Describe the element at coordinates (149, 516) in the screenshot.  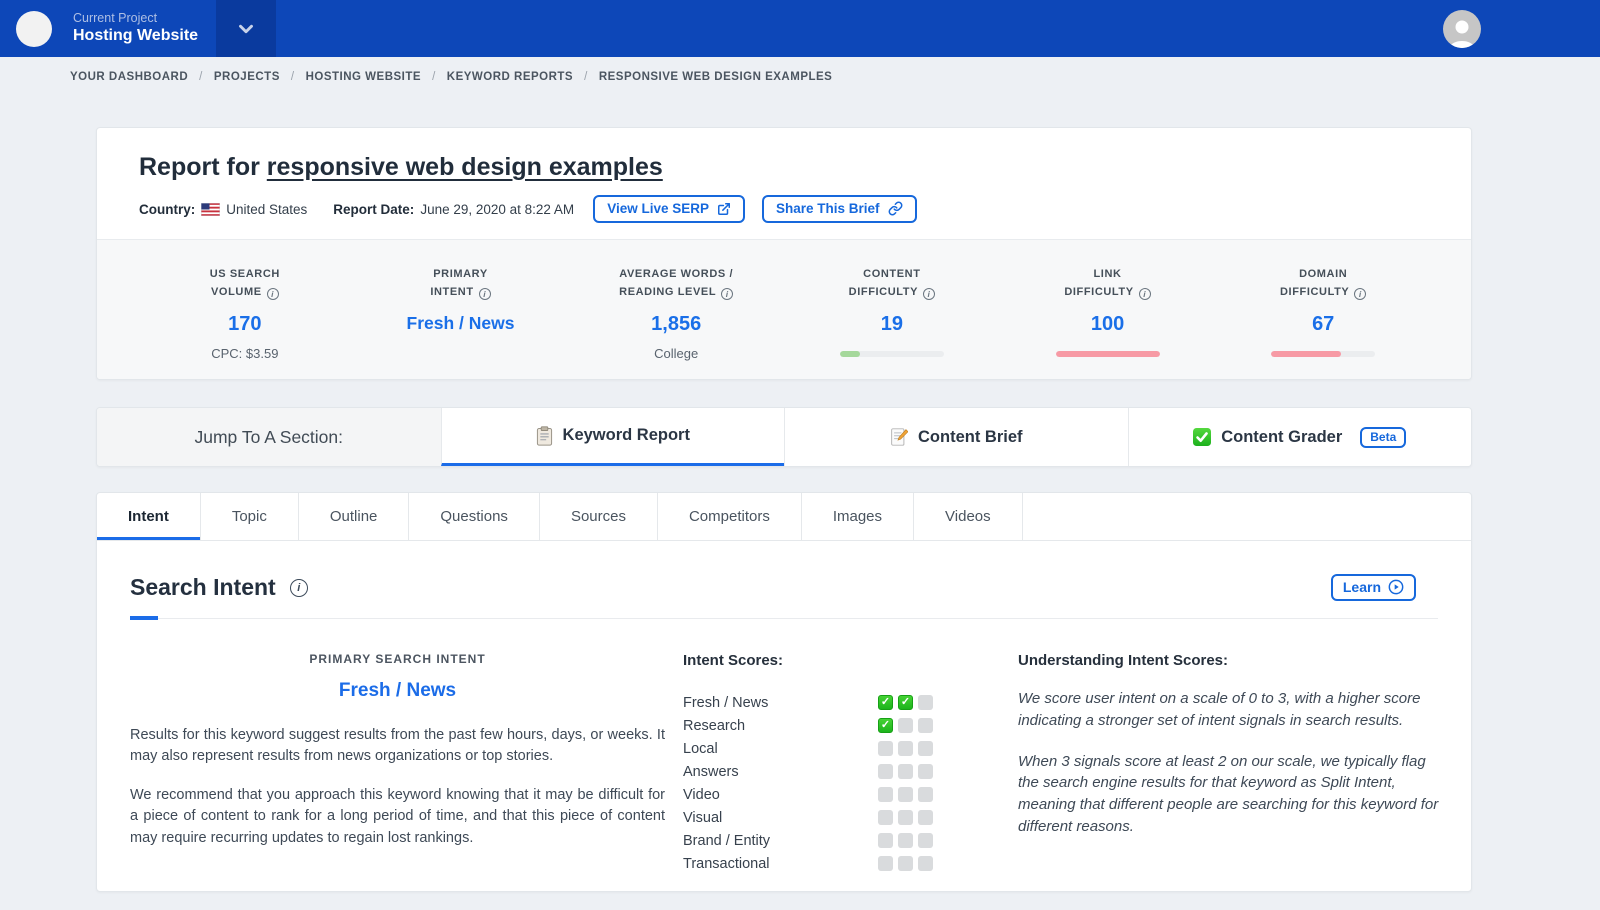
I see `tab-intent: Intent` at that location.